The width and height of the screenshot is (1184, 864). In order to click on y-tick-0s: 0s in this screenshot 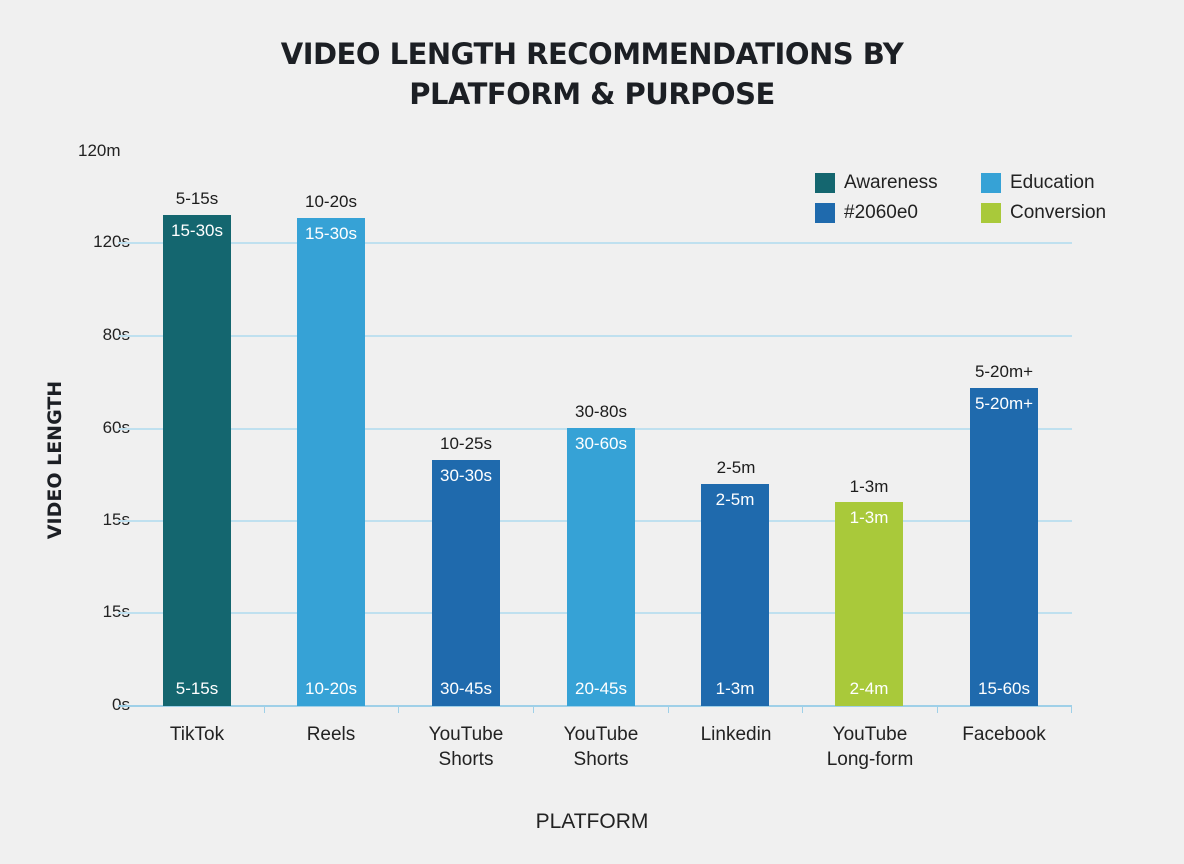, I will do `click(95, 705)`.